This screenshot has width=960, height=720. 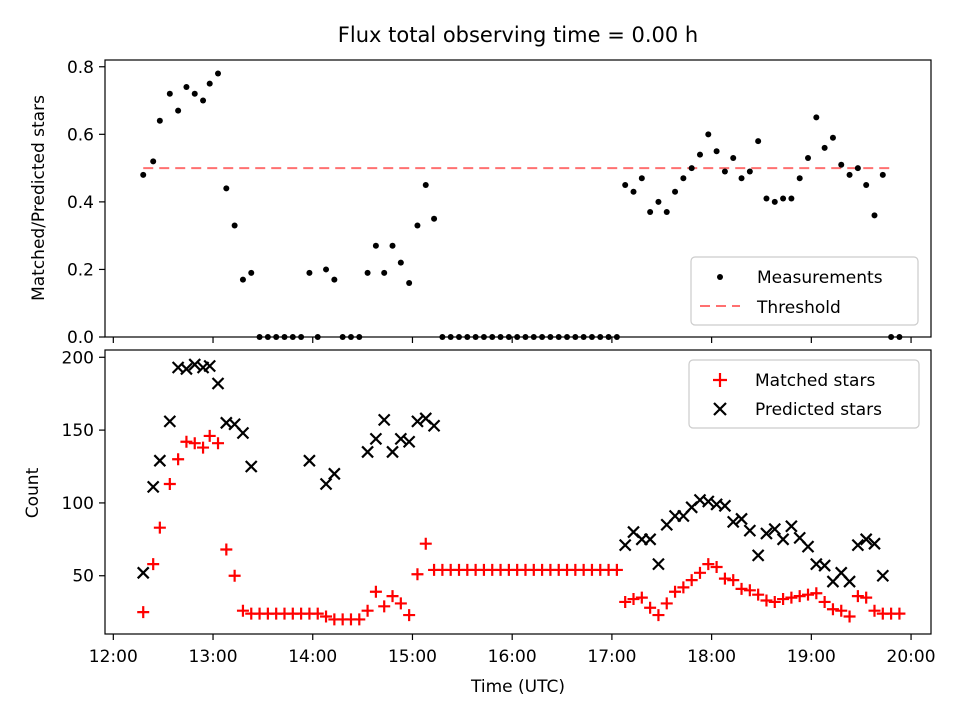 What do you see at coordinates (412, 657) in the screenshot?
I see `x-tick-label: 15:00` at bounding box center [412, 657].